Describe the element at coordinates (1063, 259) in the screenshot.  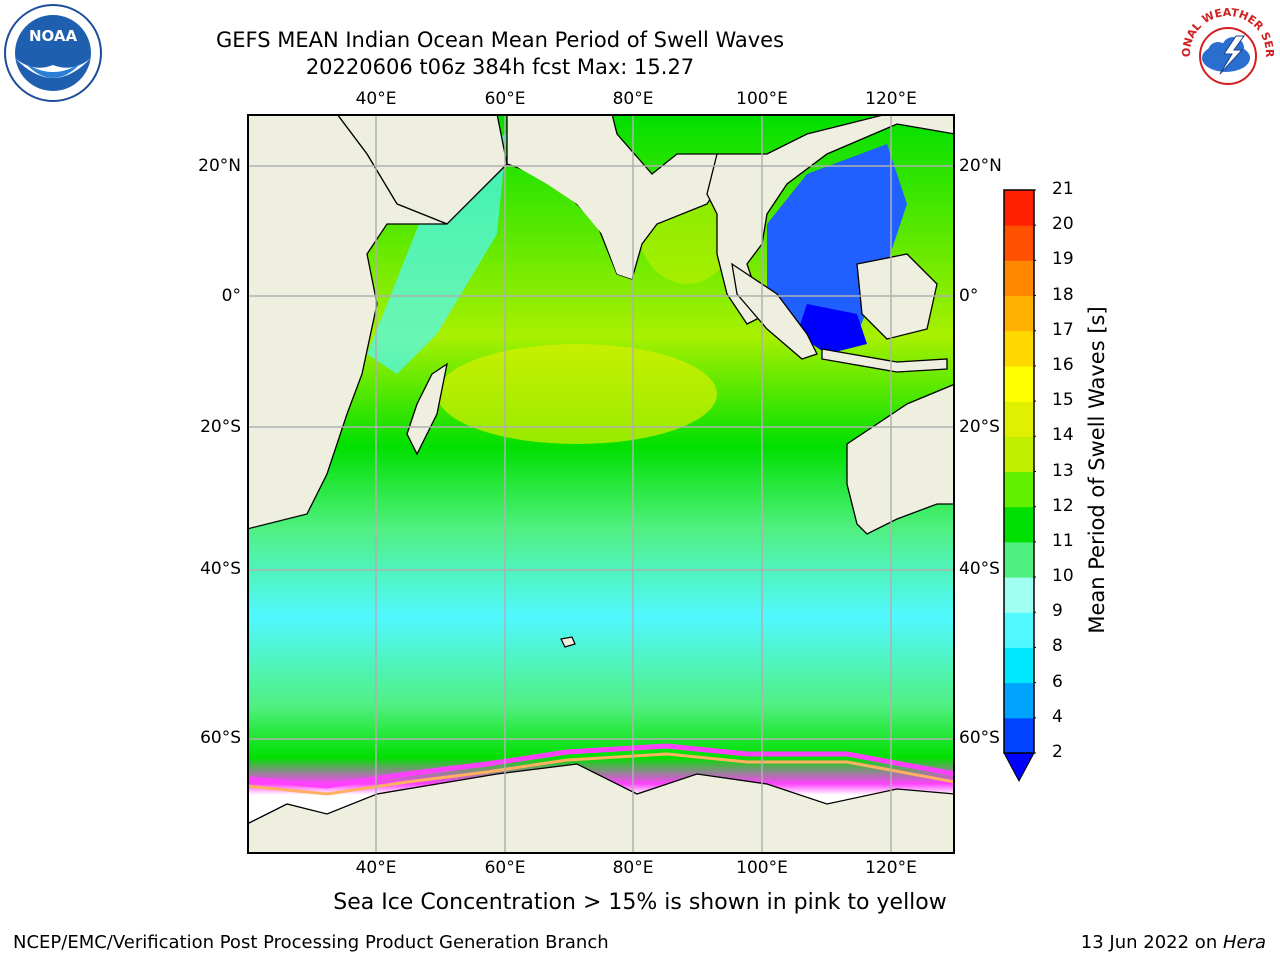
I see `colorbar-tick: 19` at that location.